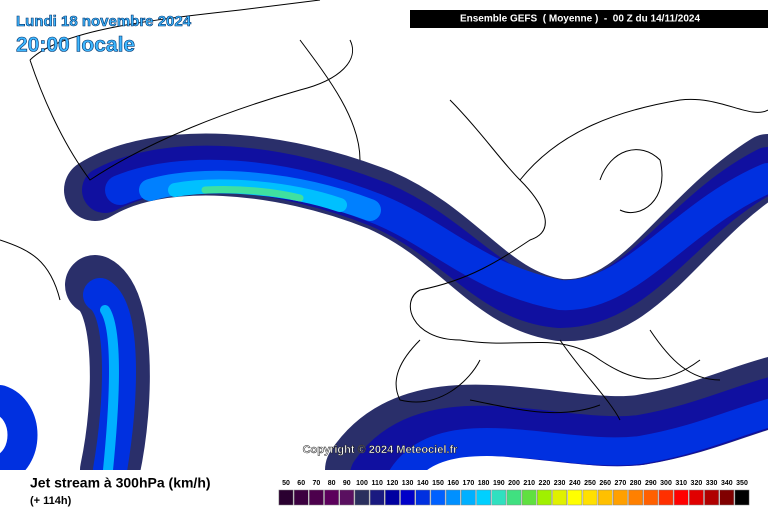 The width and height of the screenshot is (768, 512). What do you see at coordinates (681, 483) in the screenshot?
I see `scale-label: 310` at bounding box center [681, 483].